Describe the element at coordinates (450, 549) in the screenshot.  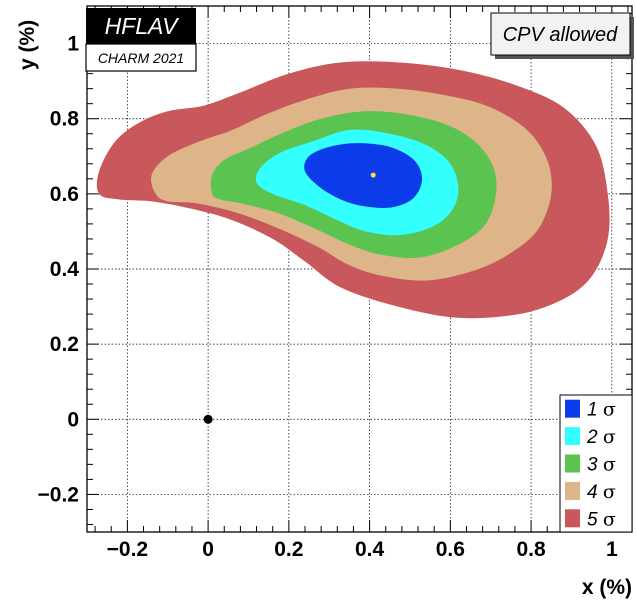
I see `x-tick-label: 0.6` at that location.